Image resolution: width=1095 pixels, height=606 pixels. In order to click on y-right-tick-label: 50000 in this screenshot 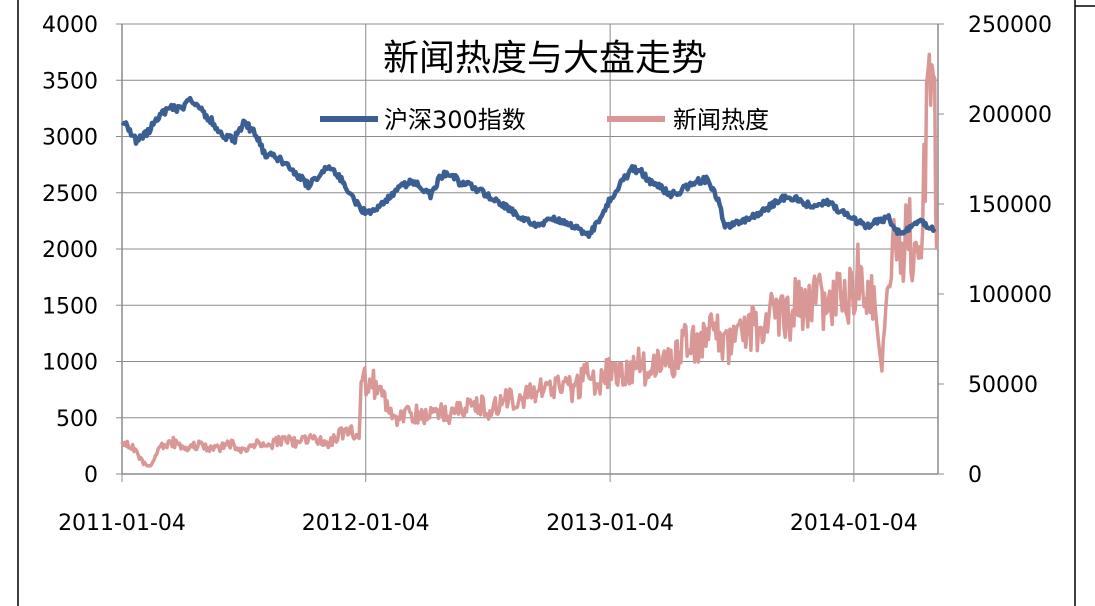, I will do `click(1003, 385)`.